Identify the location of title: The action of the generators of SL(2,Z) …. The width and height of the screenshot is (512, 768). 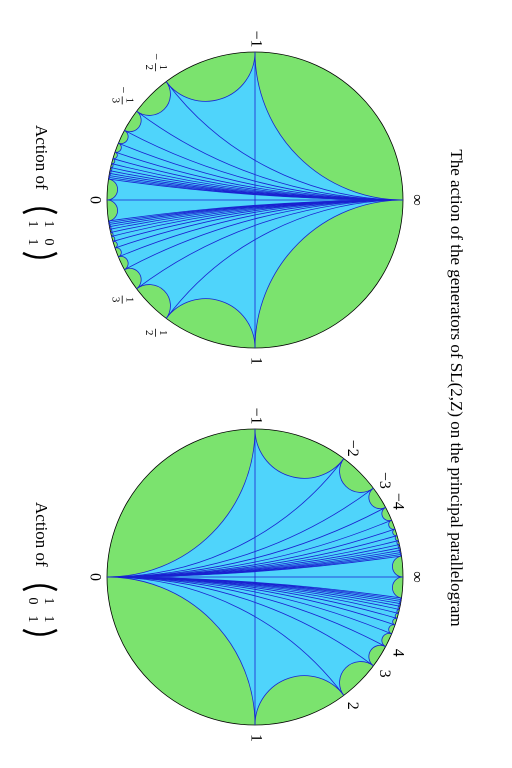
(456, 387).